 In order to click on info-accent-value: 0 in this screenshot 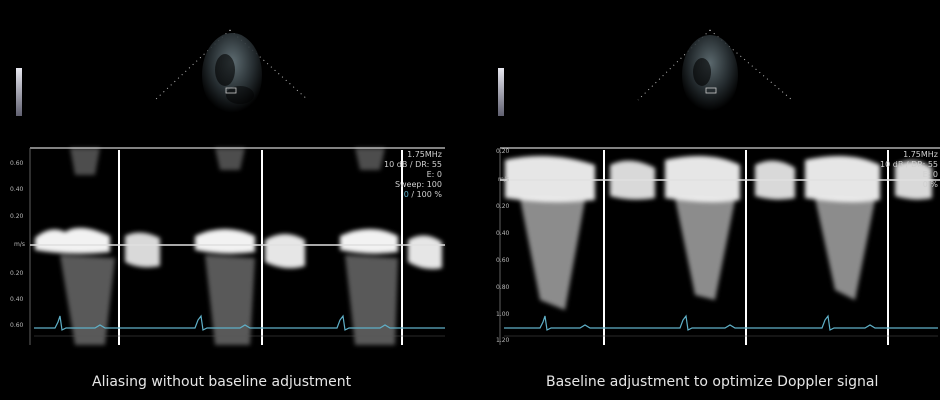, I will do `click(406, 194)`.